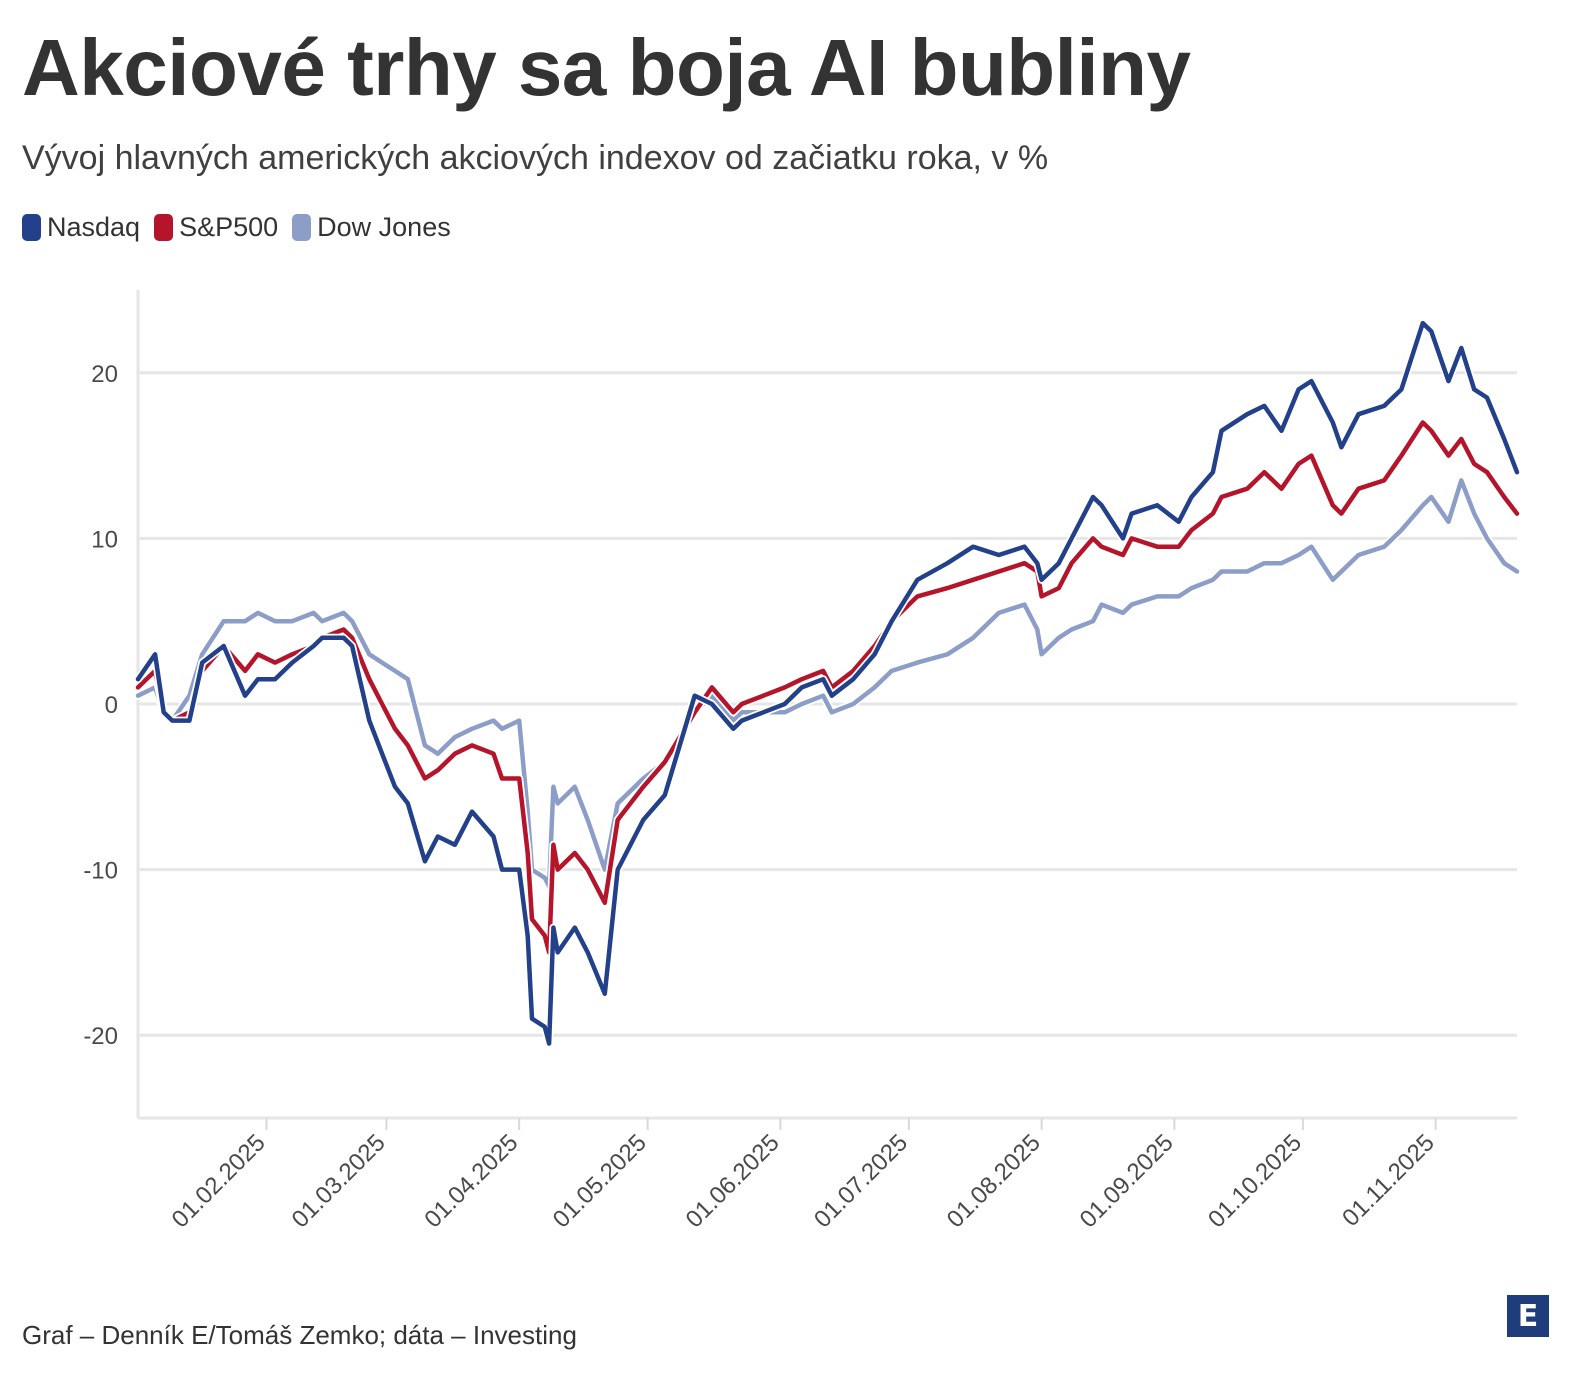 The image size is (1588, 1380). I want to click on x-tick-label: 01.03.2025, so click(339, 1181).